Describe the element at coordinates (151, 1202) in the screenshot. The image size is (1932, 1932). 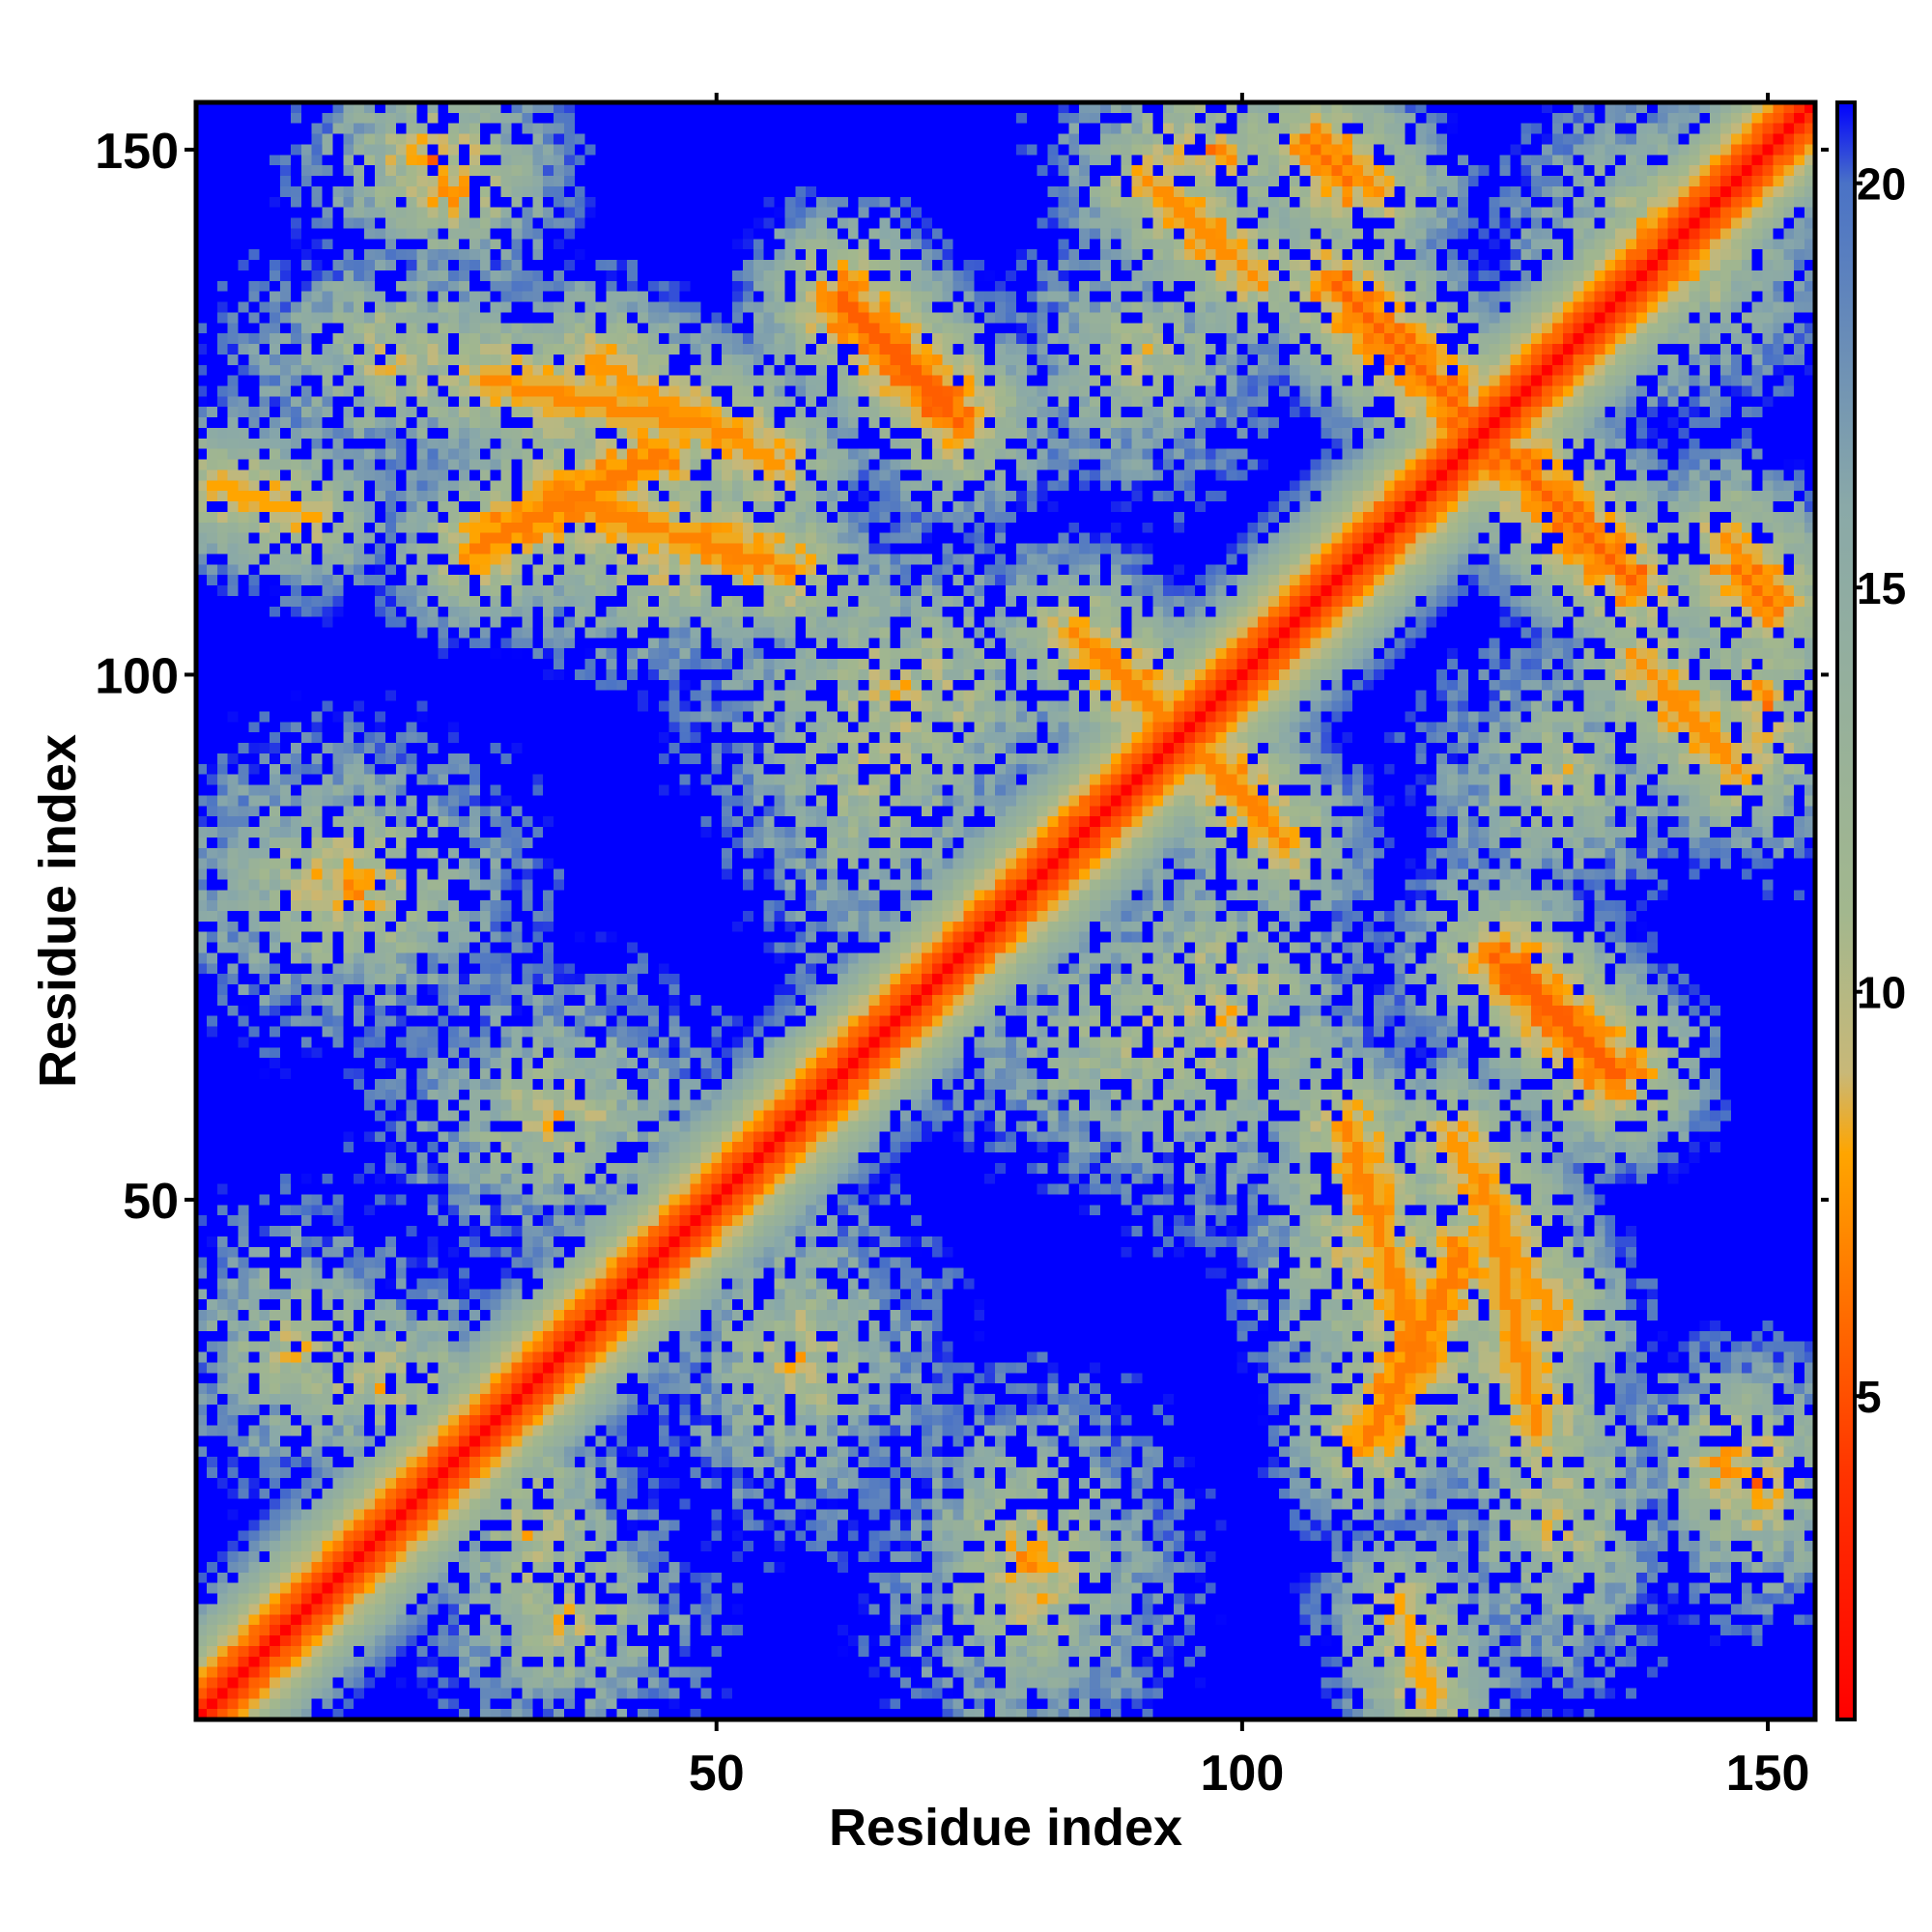
I see `y-tick-label: 50` at that location.